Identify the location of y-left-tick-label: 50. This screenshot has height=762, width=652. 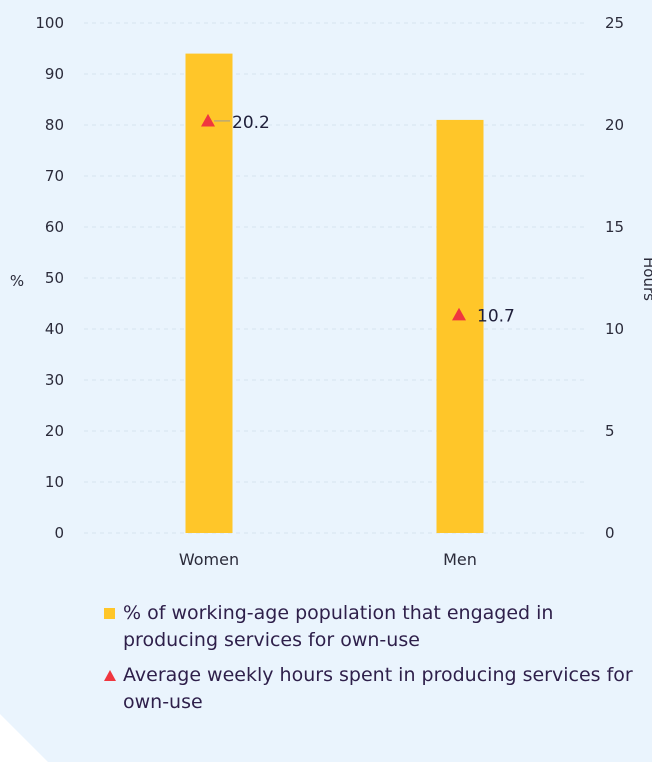
(54, 278).